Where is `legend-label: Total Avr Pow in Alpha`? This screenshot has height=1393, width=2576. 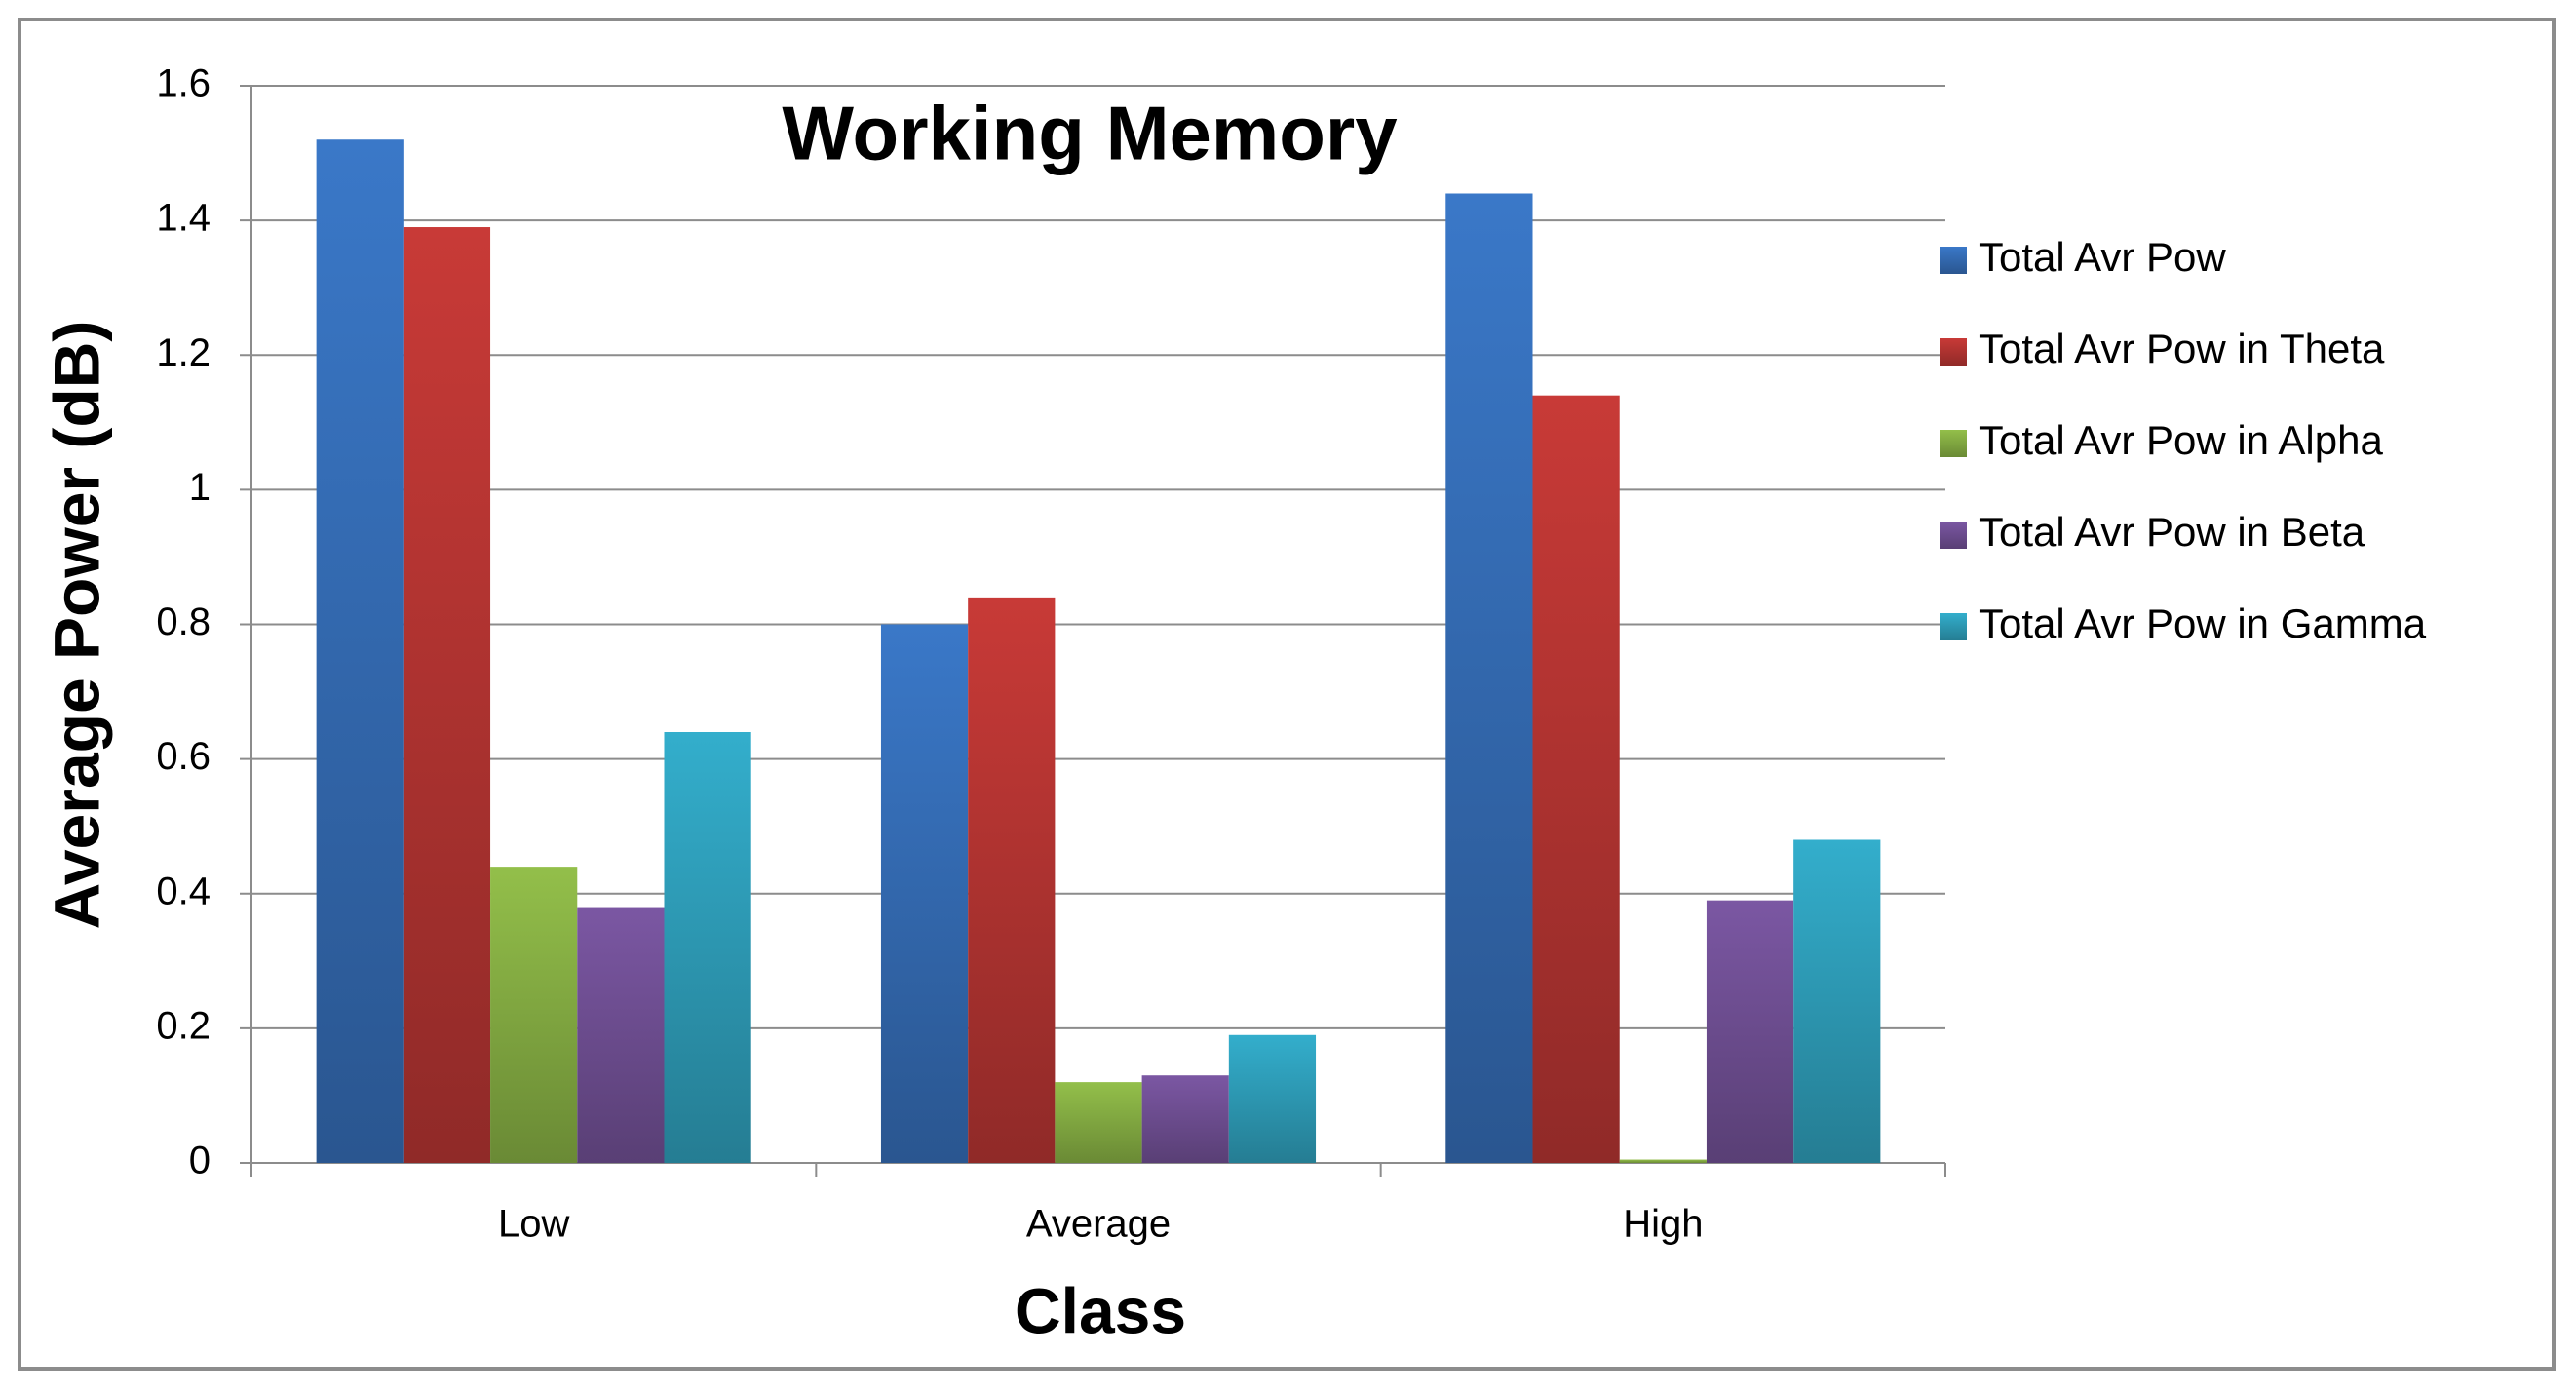
legend-label: Total Avr Pow in Alpha is located at coordinates (2181, 440).